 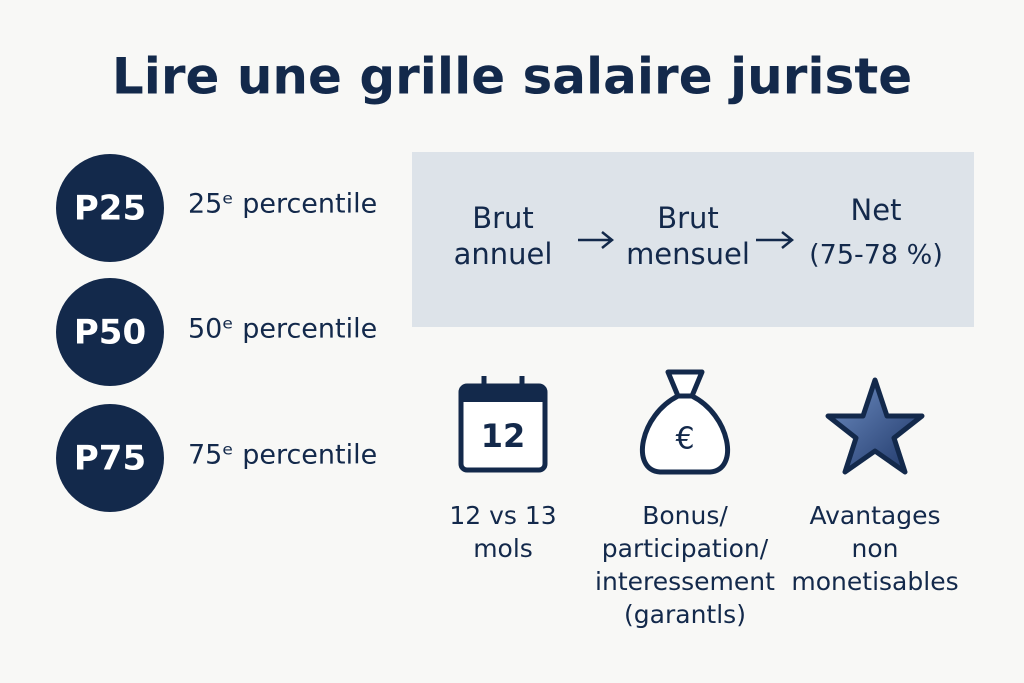 I want to click on caption: Avantages, so click(x=875, y=515).